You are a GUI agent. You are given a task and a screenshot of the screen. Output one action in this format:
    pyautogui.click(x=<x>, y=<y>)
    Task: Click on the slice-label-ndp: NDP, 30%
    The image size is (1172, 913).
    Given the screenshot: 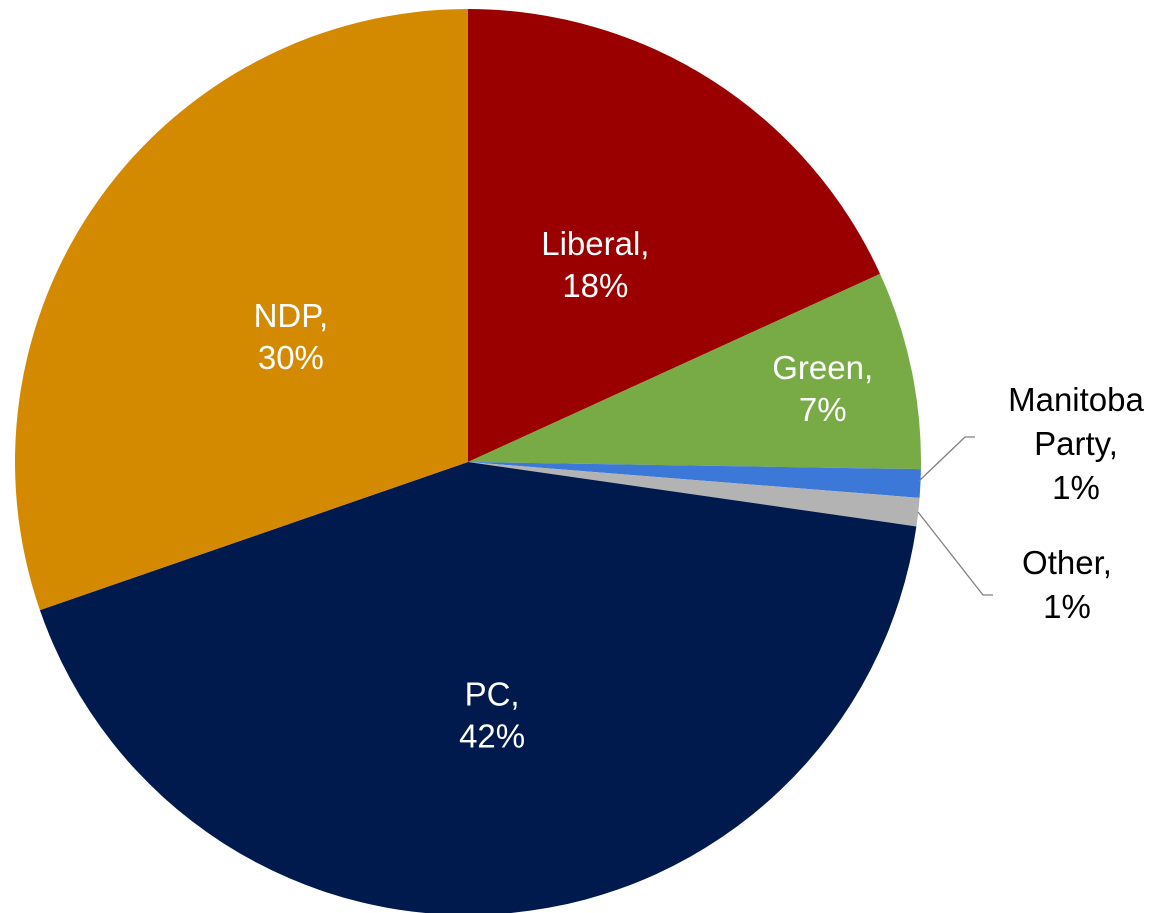 What is the action you would take?
    pyautogui.click(x=291, y=336)
    